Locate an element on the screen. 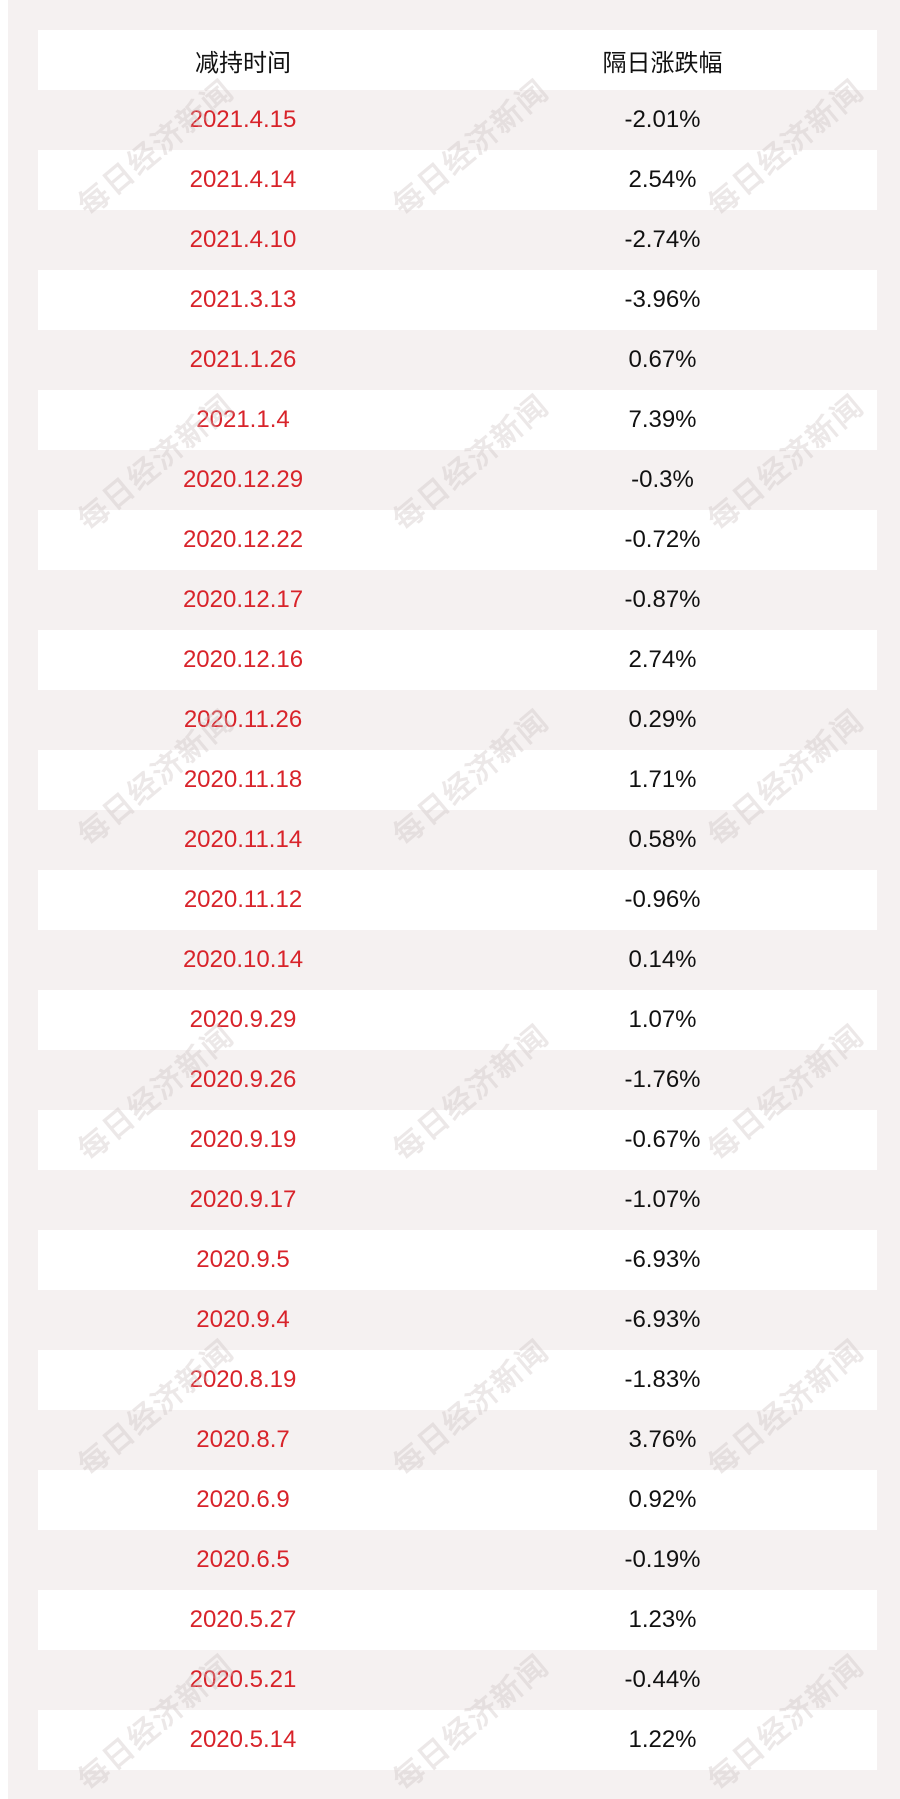 The image size is (900, 1799). cell-reduction-date: 2020.6.5 is located at coordinates (243, 1559).